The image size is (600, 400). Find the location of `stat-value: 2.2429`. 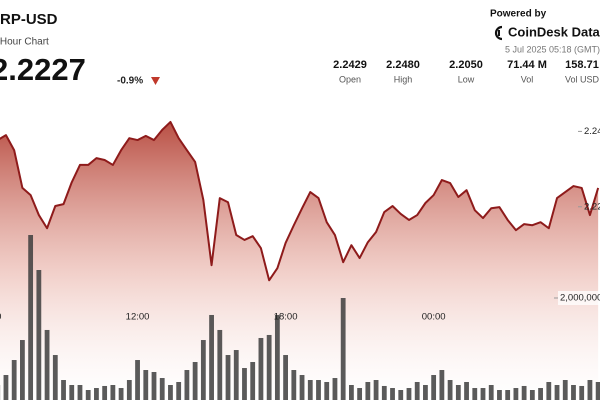

stat-value: 2.2429 is located at coordinates (350, 65).